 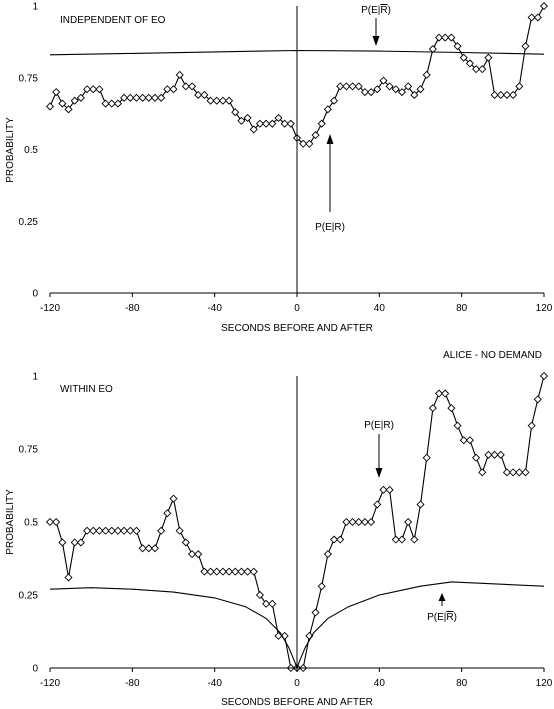 What do you see at coordinates (297, 702) in the screenshot?
I see `x-axis-label: SECONDS BEFORE AND AFTER` at bounding box center [297, 702].